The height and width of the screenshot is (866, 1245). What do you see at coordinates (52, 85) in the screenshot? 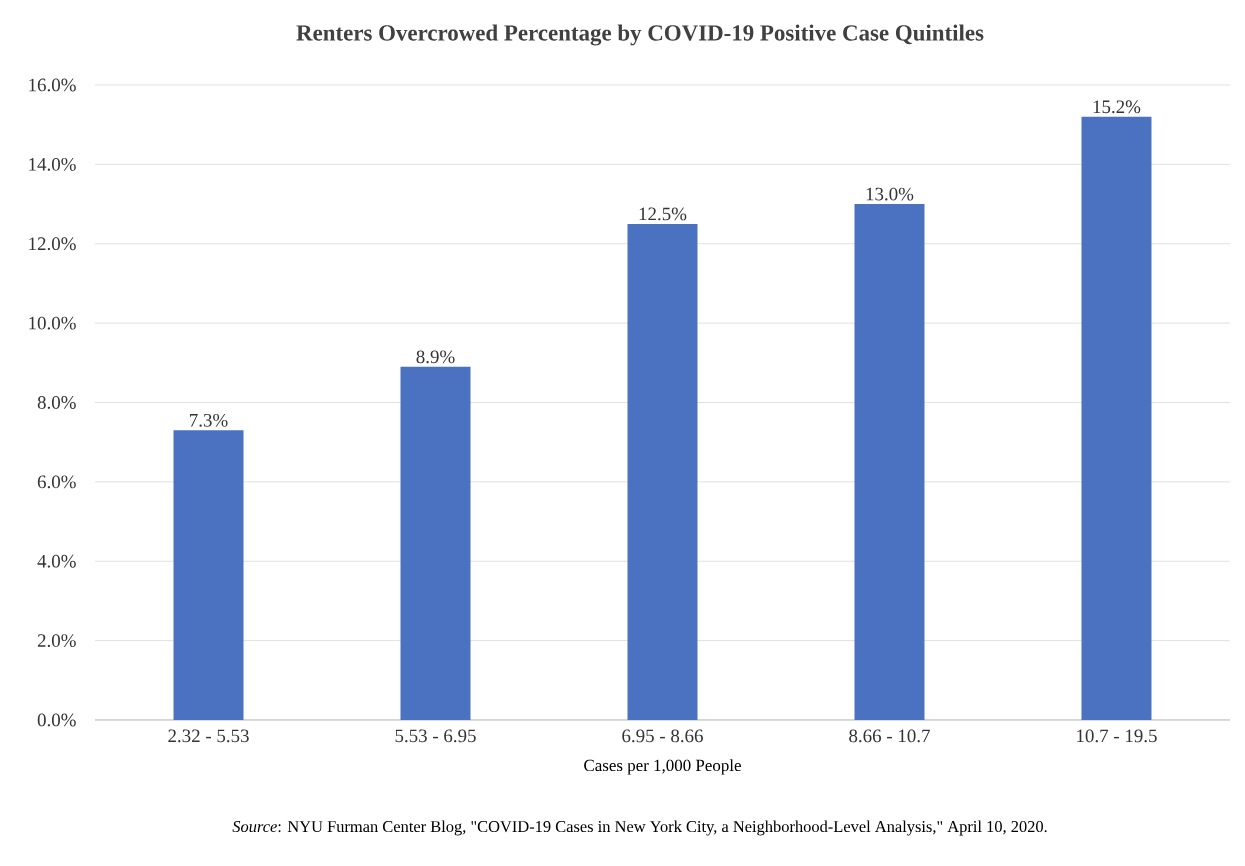
I see `y-tick-label: 16.0%` at bounding box center [52, 85].